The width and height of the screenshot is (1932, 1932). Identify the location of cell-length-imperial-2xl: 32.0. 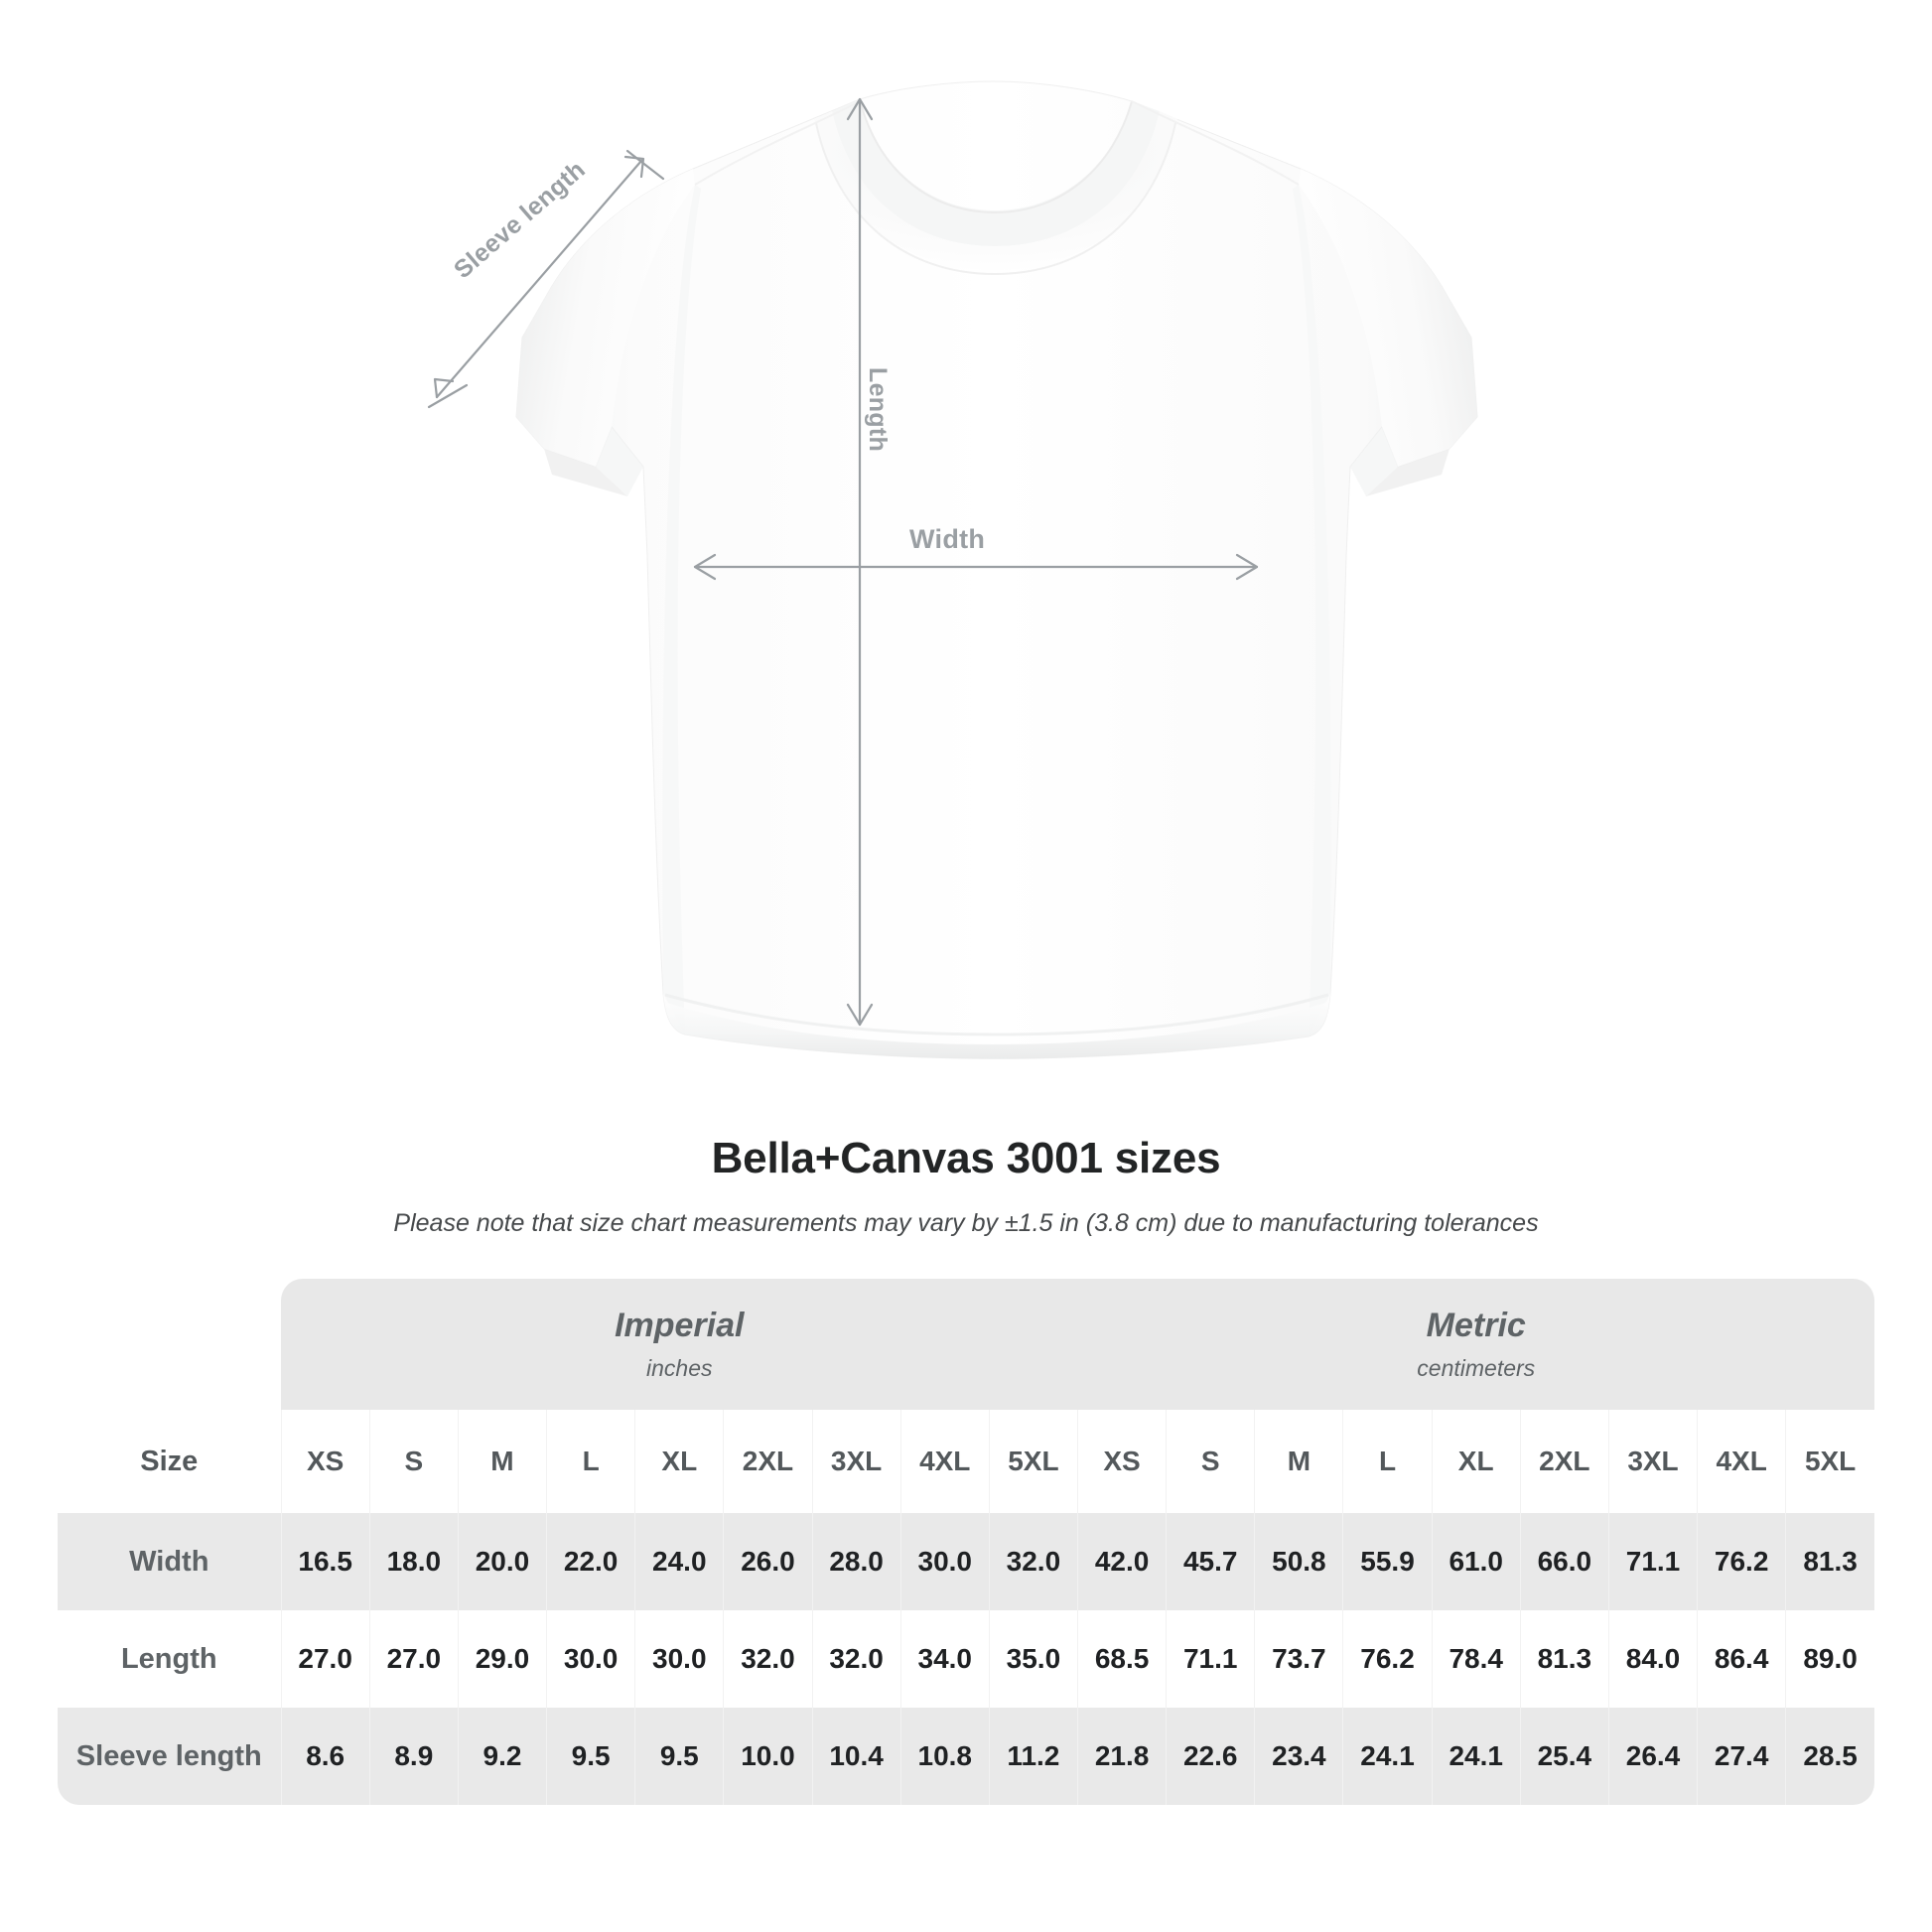
(768, 1659).